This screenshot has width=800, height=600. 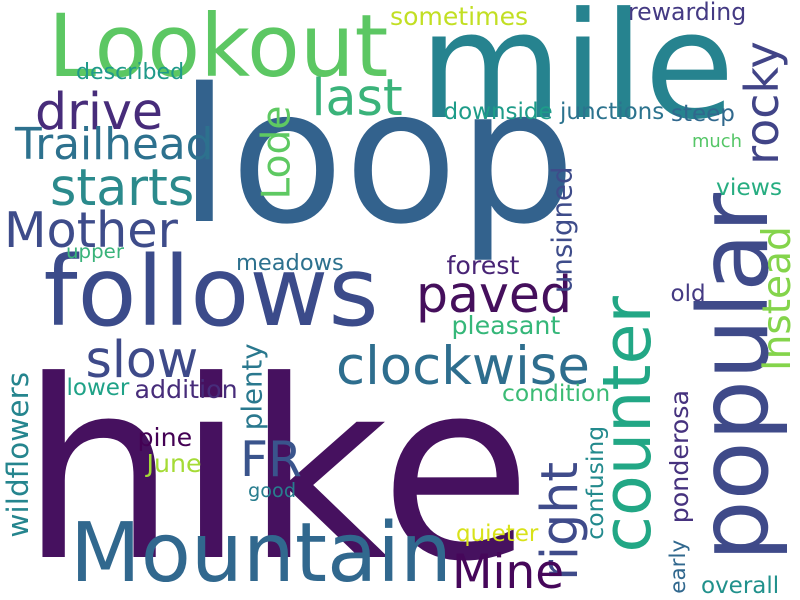 What do you see at coordinates (688, 293) in the screenshot?
I see `word-old: old` at bounding box center [688, 293].